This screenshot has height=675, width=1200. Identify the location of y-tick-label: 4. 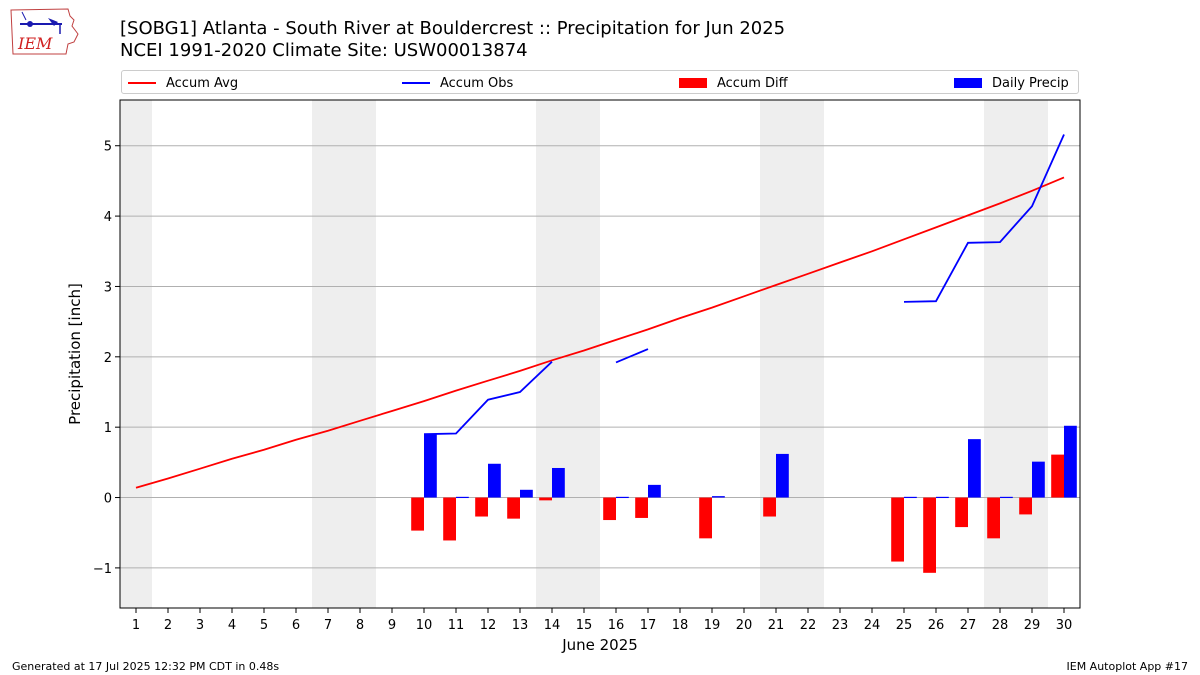
(108, 217).